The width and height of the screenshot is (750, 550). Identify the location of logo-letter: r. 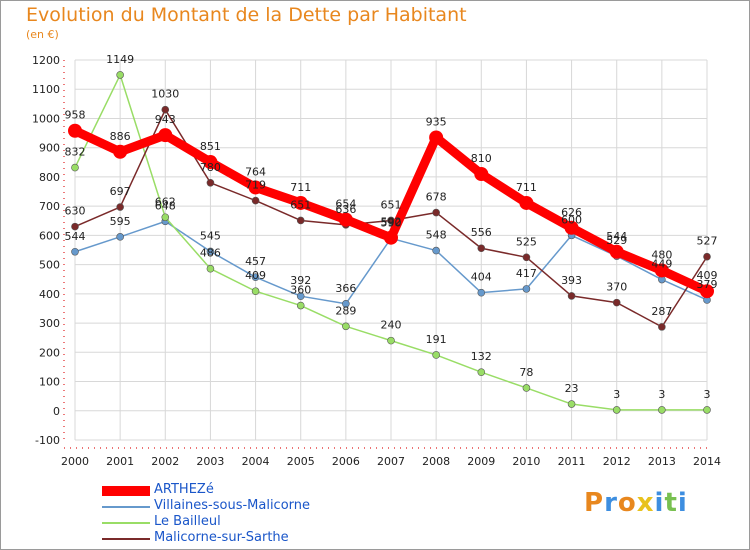
(611, 503).